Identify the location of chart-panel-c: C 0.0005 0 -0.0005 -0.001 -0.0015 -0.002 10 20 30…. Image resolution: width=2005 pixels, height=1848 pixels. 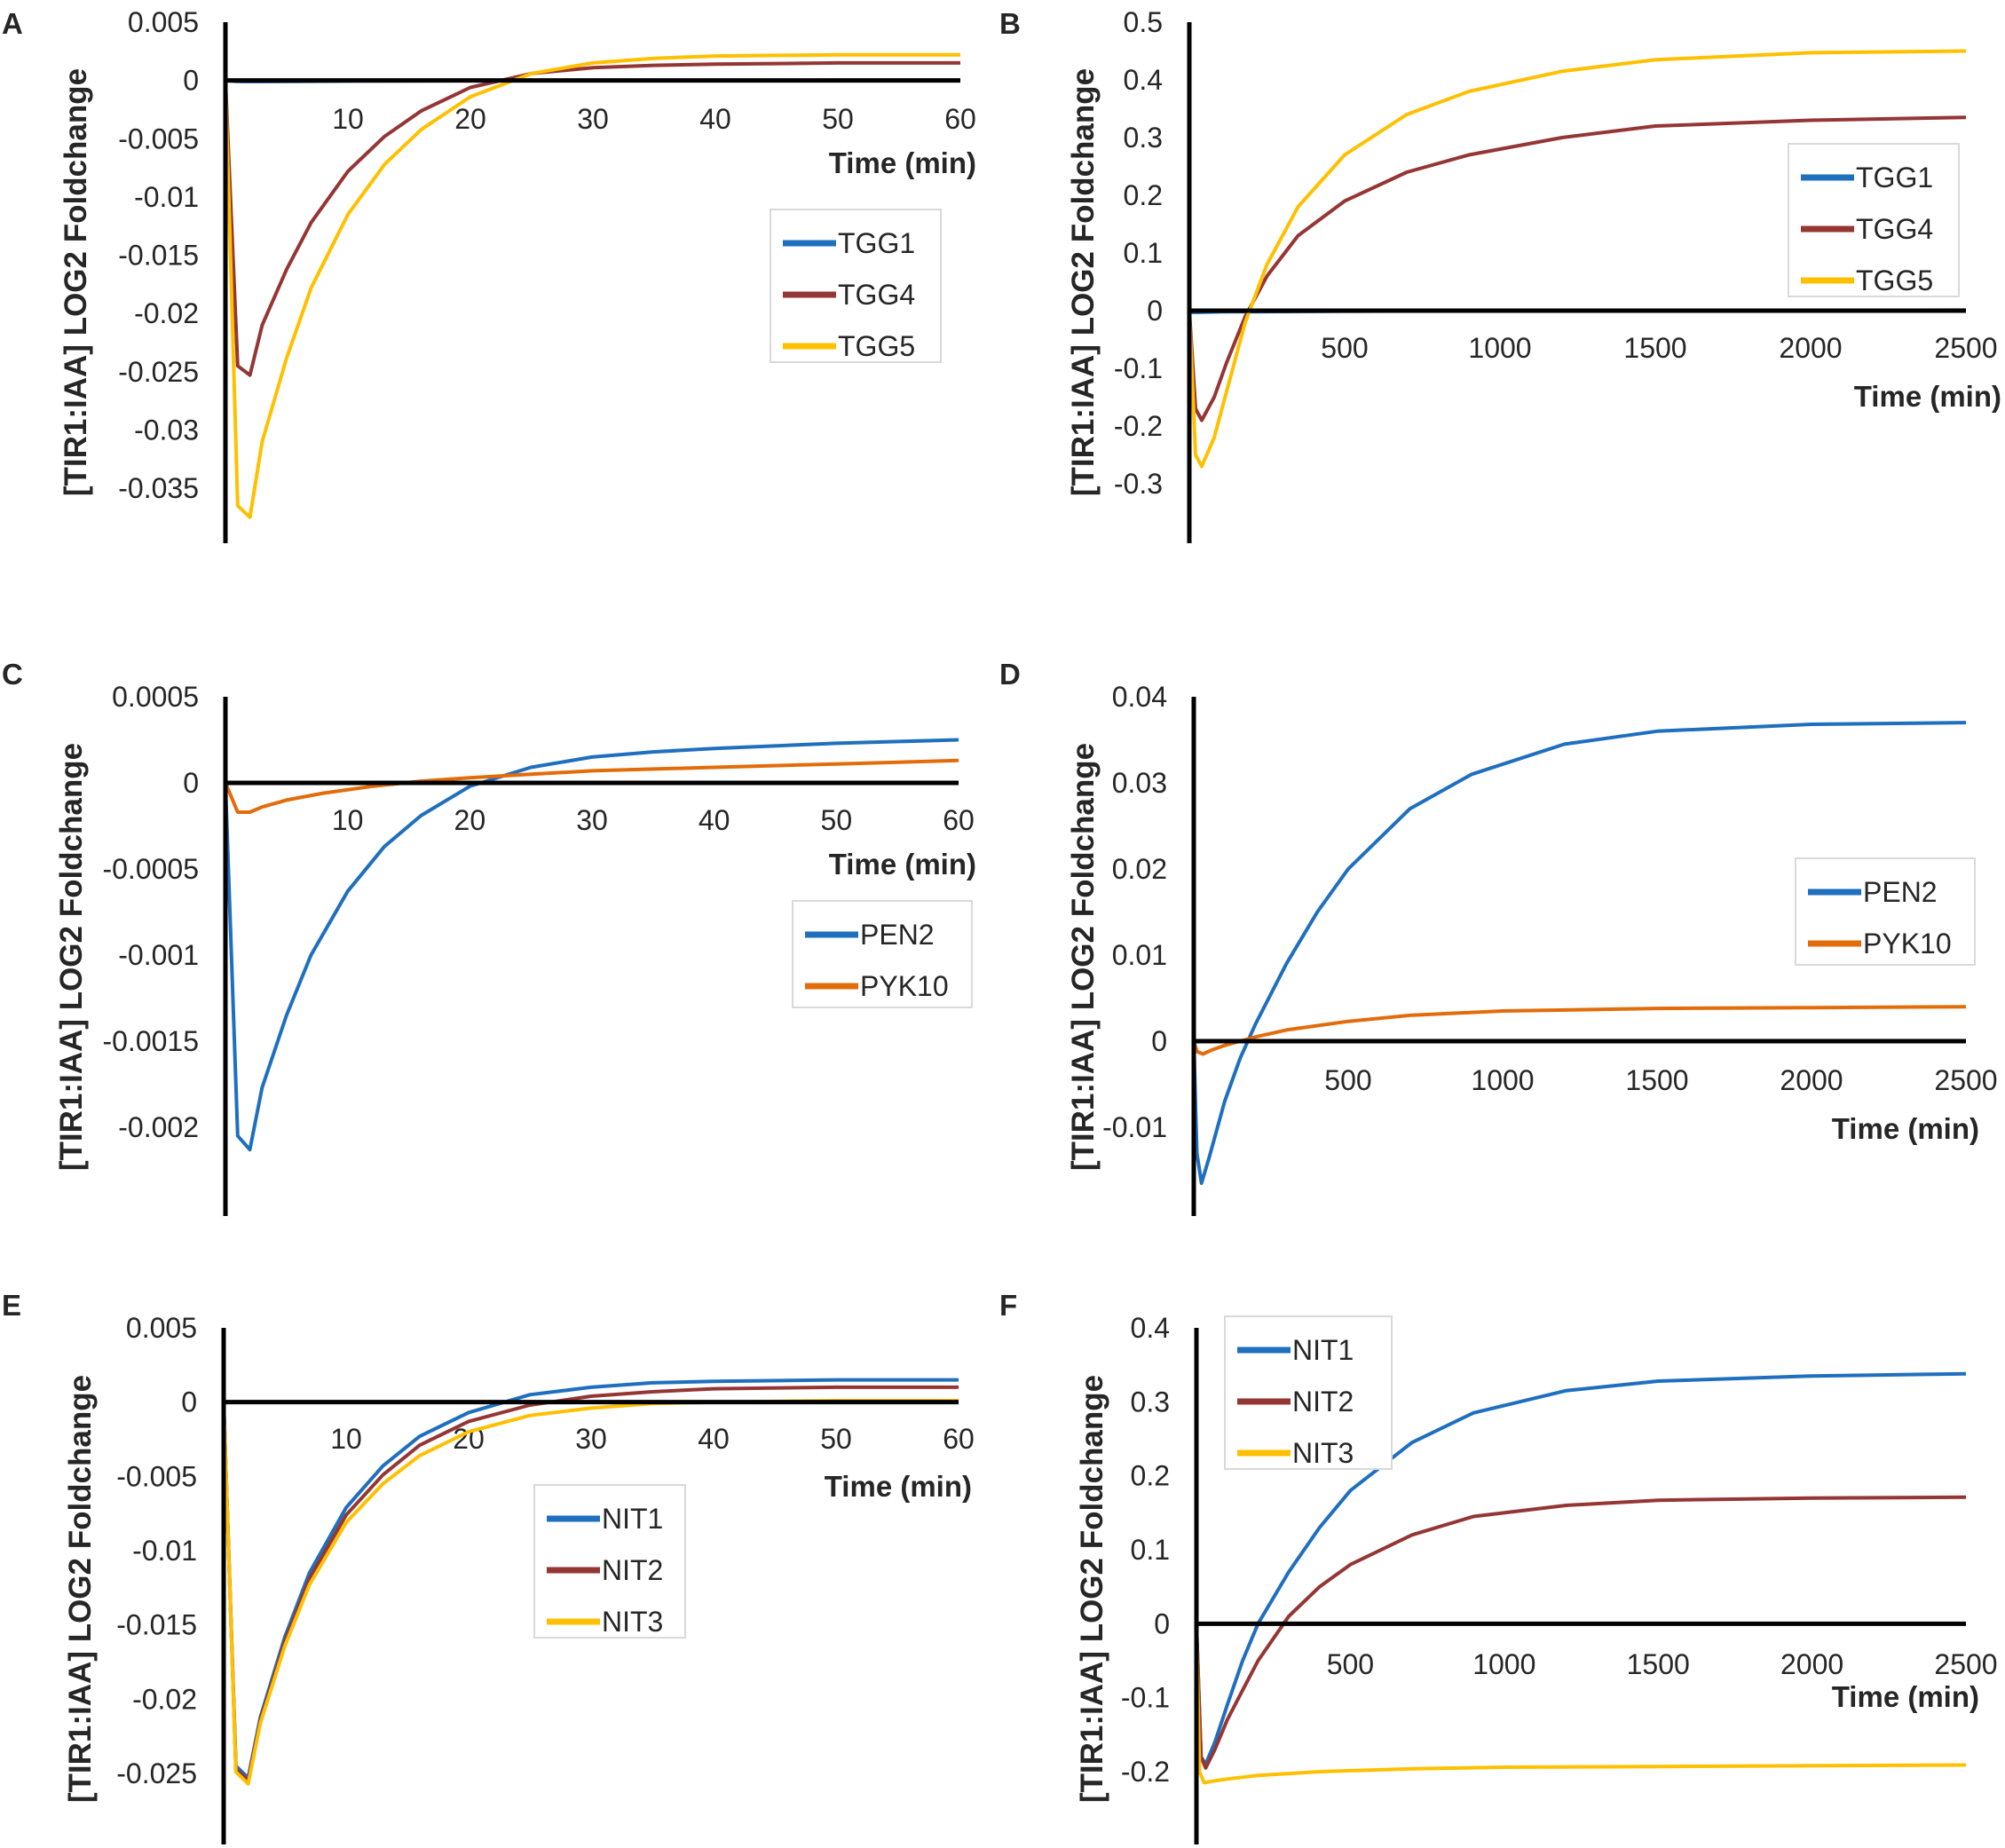
(489, 937).